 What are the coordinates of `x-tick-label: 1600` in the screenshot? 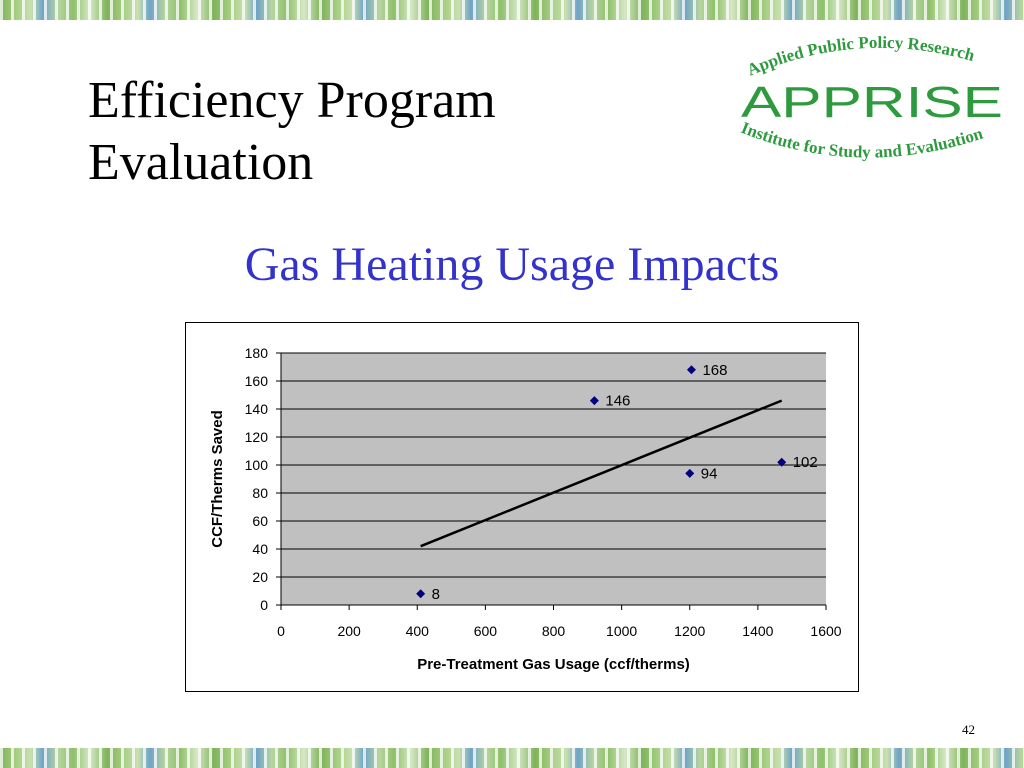 It's located at (825, 631).